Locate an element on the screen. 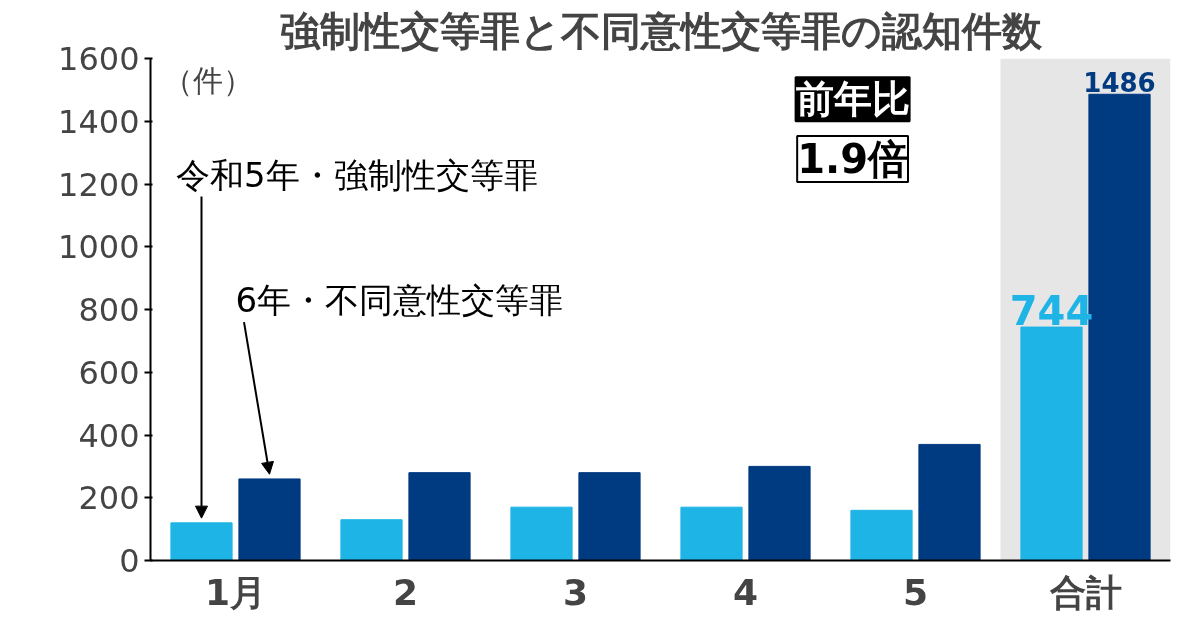 The height and width of the screenshot is (630, 1200). x-tick-label: 合計 is located at coordinates (1085, 592).